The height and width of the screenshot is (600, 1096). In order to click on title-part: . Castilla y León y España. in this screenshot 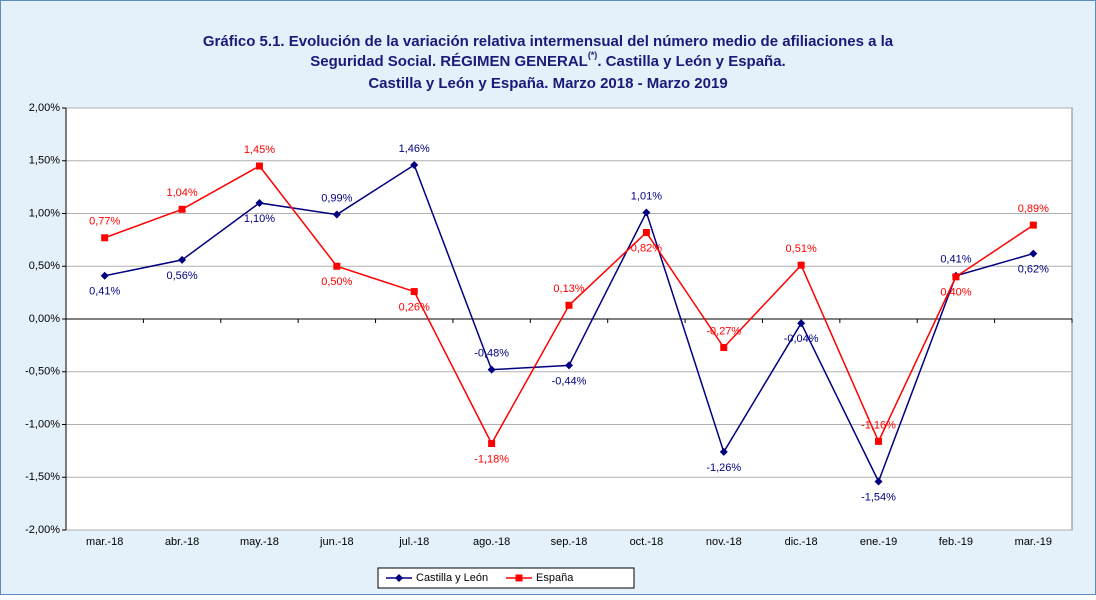, I will do `click(691, 61)`.